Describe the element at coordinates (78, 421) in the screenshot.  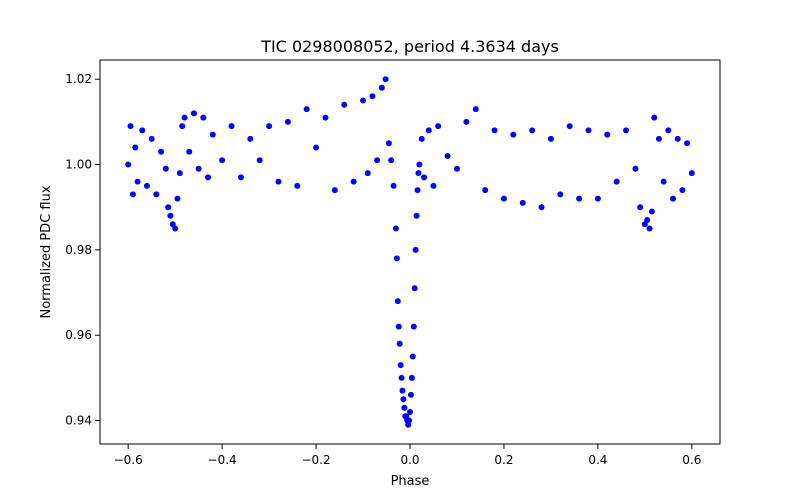
I see `y-tick-label: 0.94` at that location.